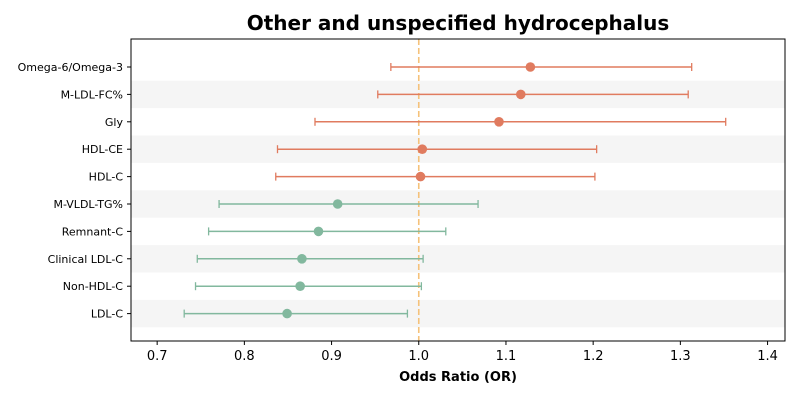 The height and width of the screenshot is (400, 800). I want to click on y-tick-label: M-VLDL-TG%, so click(88, 204).